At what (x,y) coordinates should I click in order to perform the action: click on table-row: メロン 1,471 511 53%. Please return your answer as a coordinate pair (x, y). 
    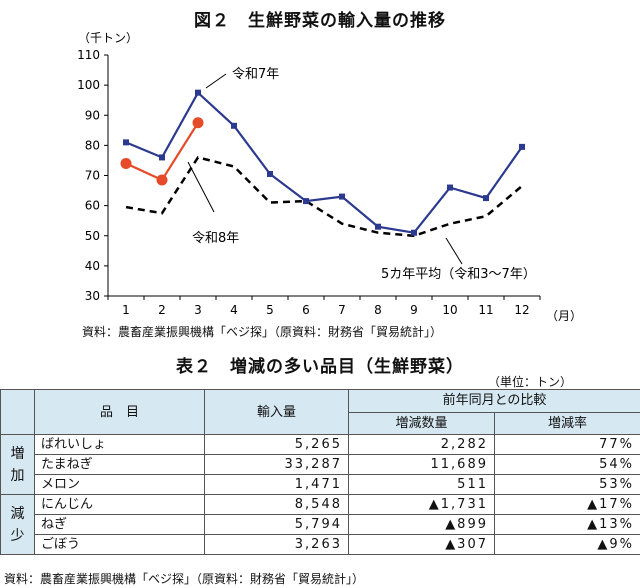
    Looking at the image, I should click on (320, 484).